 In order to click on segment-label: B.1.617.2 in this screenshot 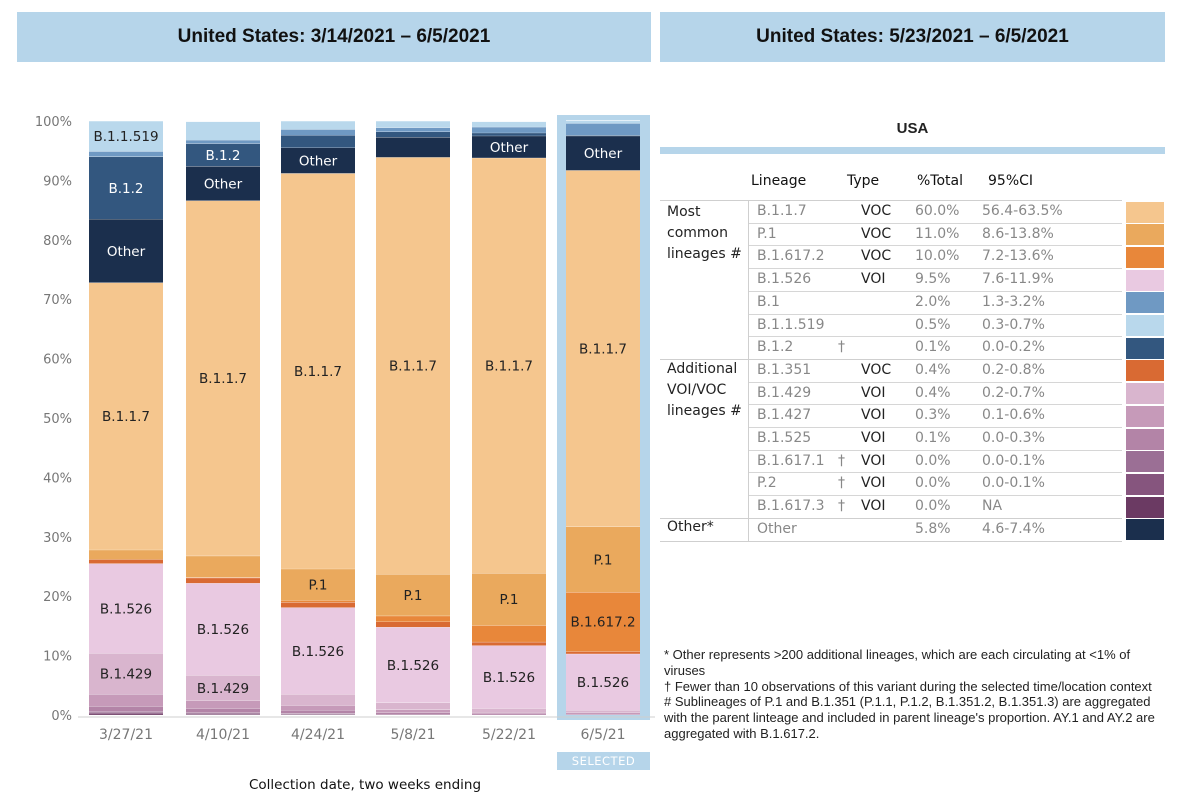, I will do `click(602, 623)`.